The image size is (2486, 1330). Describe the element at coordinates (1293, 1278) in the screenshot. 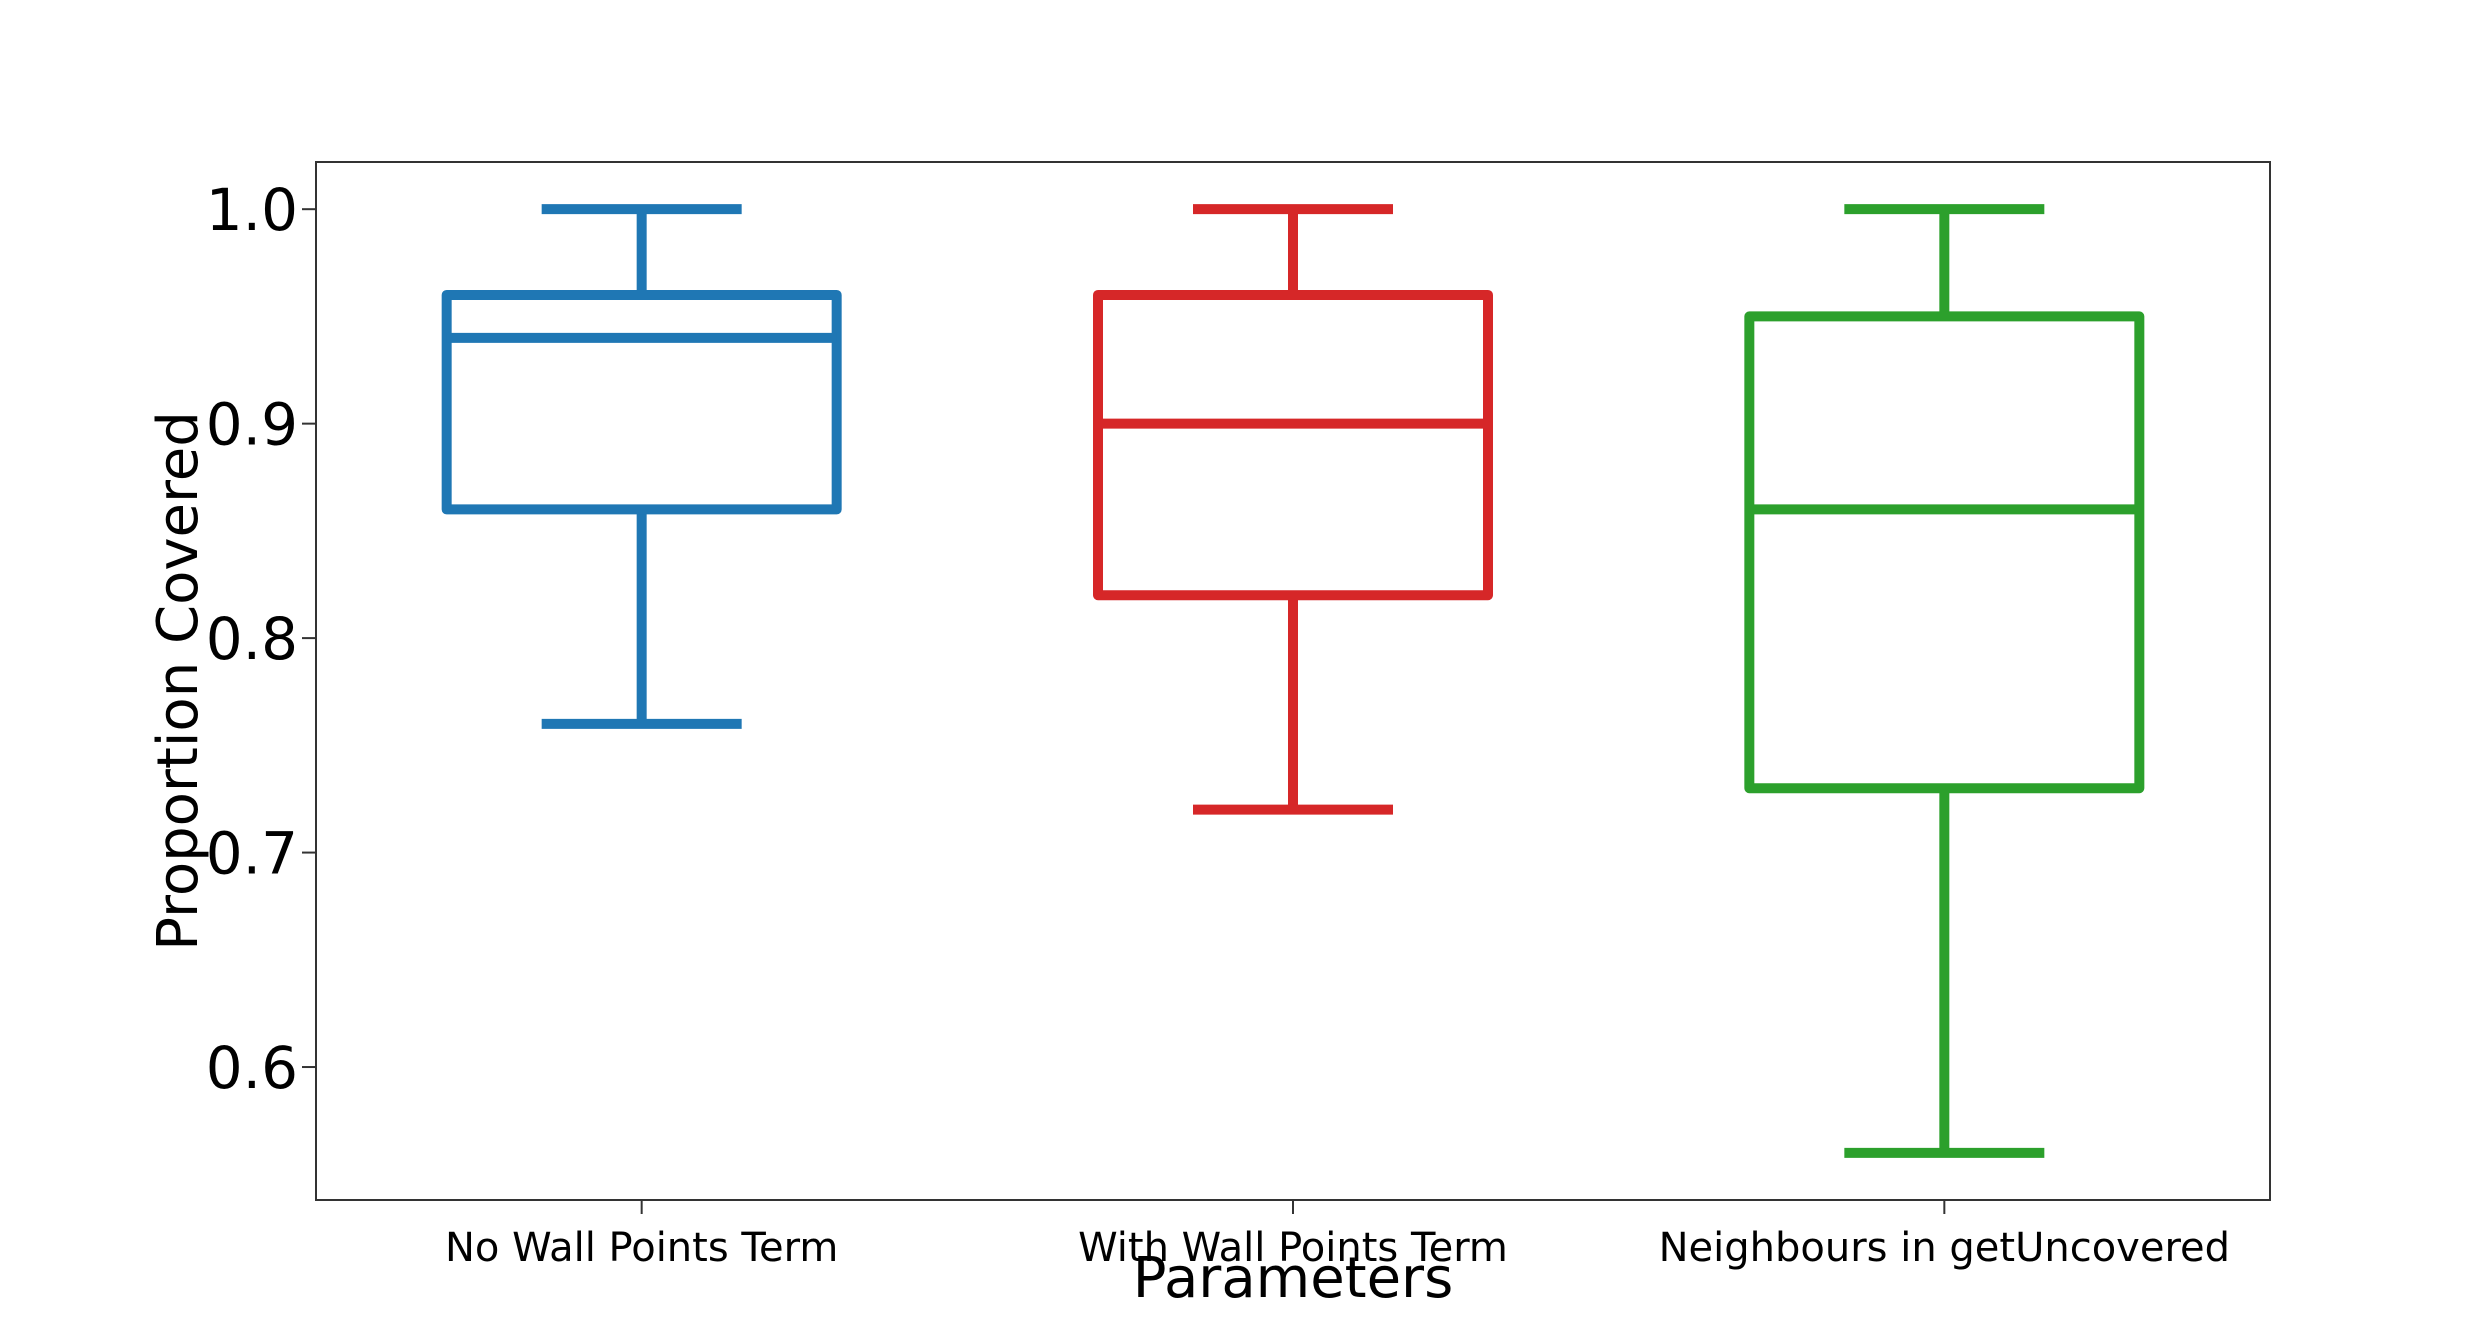

I see `x-axis-title: Parameters` at that location.